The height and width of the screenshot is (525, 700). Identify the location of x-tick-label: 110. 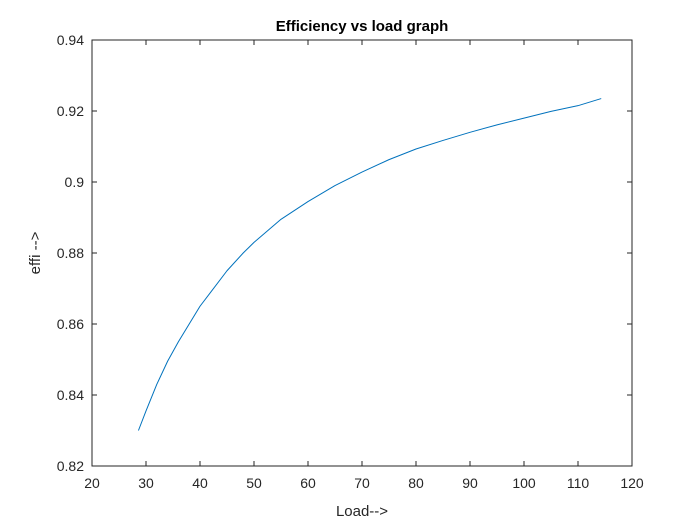
(578, 483).